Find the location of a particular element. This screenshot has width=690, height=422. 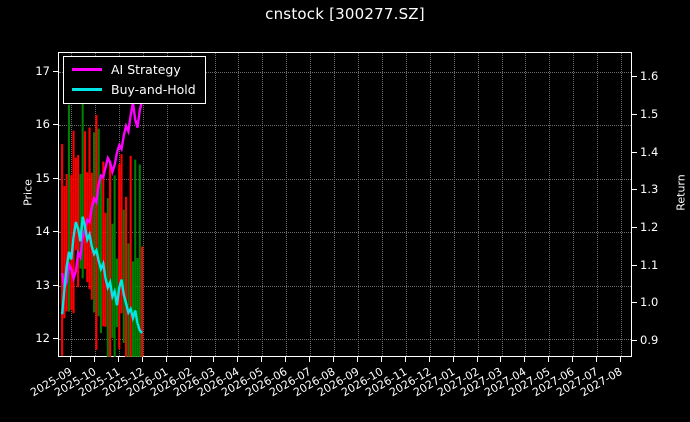

legend-item: AI Strategy is located at coordinates (134, 69).